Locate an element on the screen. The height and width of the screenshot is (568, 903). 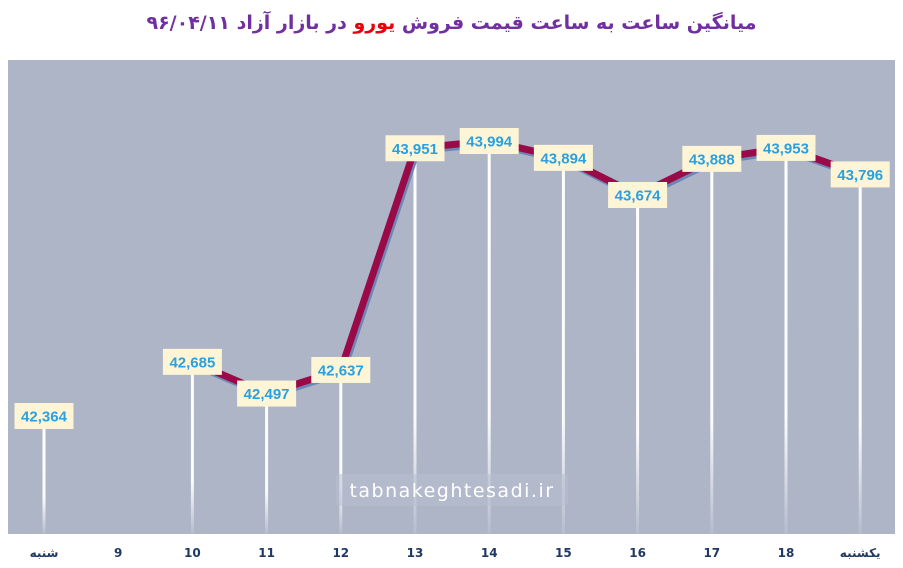
watermark: tabnakeghtesadi.ir is located at coordinates (452, 490).